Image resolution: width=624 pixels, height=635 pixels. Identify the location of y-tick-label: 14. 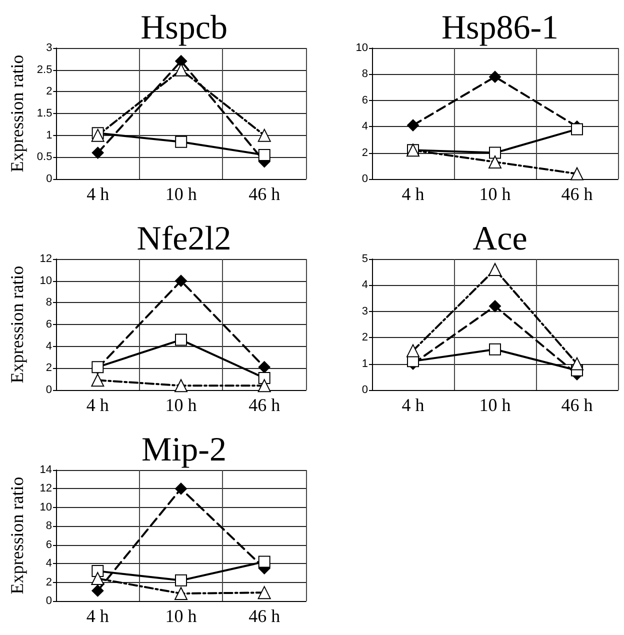
(46, 470).